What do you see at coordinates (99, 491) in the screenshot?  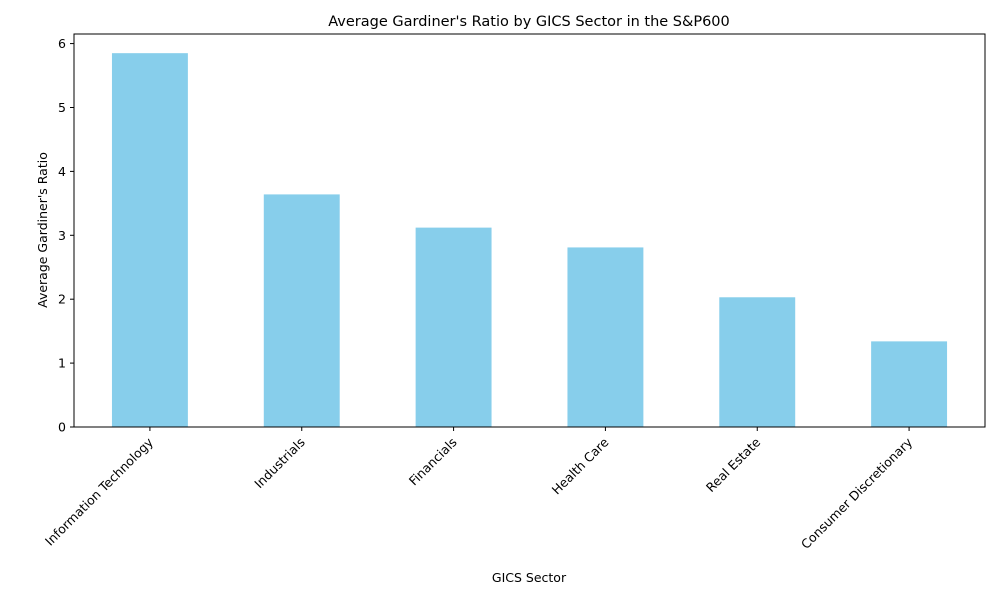 I see `x-tick-label: Information Technology` at bounding box center [99, 491].